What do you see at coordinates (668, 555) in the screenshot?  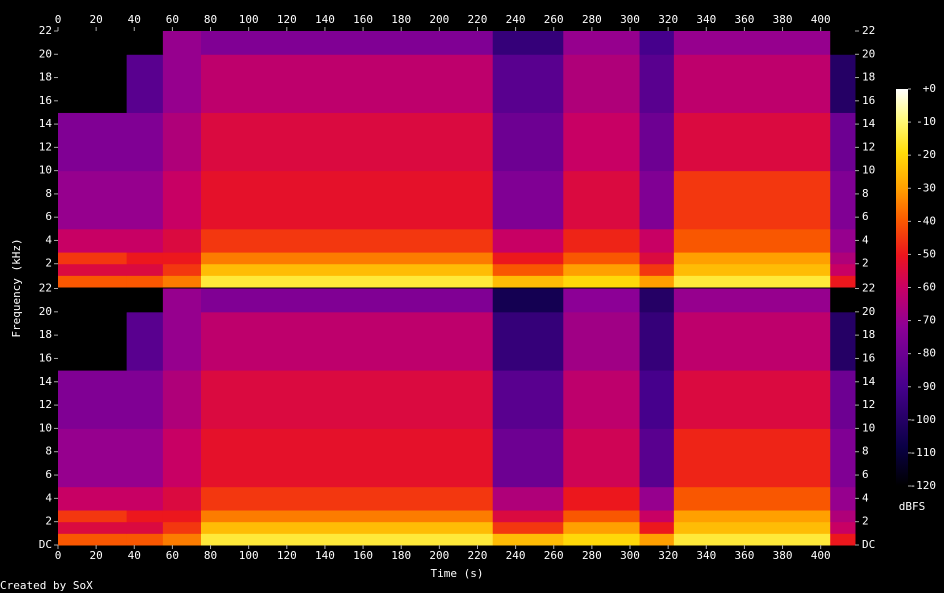 I see `x-tick-label: 320` at bounding box center [668, 555].